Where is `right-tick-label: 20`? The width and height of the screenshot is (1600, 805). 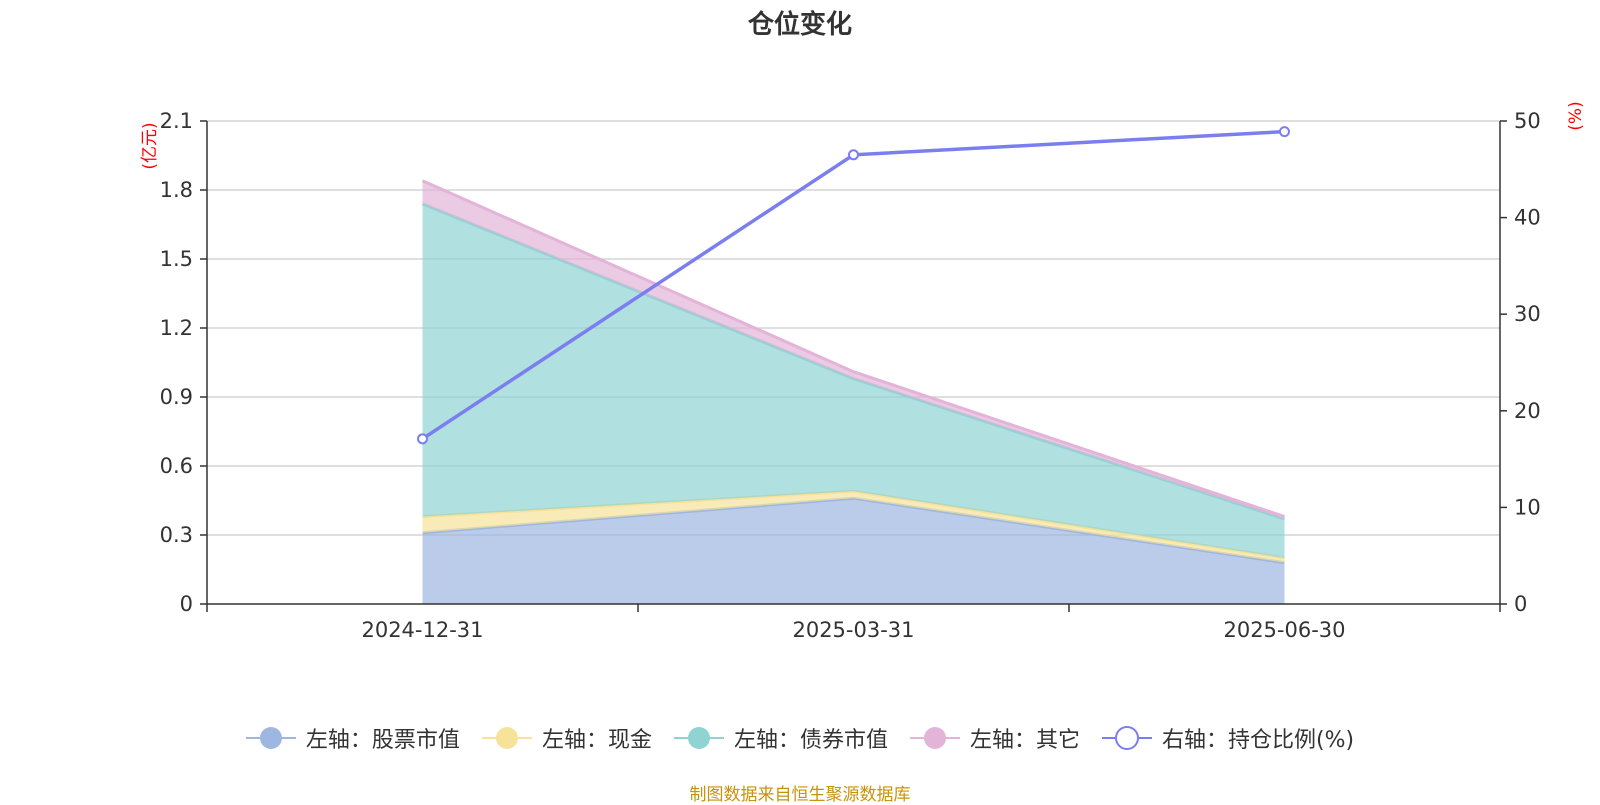 right-tick-label: 20 is located at coordinates (1527, 411).